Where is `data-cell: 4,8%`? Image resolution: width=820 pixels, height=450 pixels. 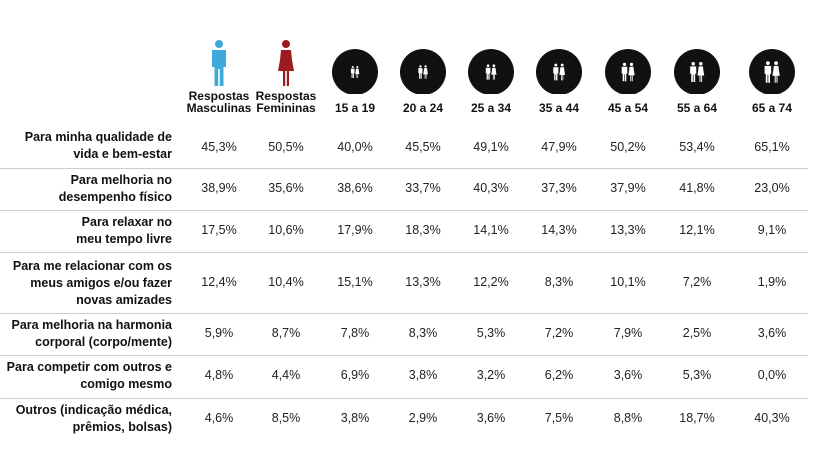 data-cell: 4,8% is located at coordinates (219, 375).